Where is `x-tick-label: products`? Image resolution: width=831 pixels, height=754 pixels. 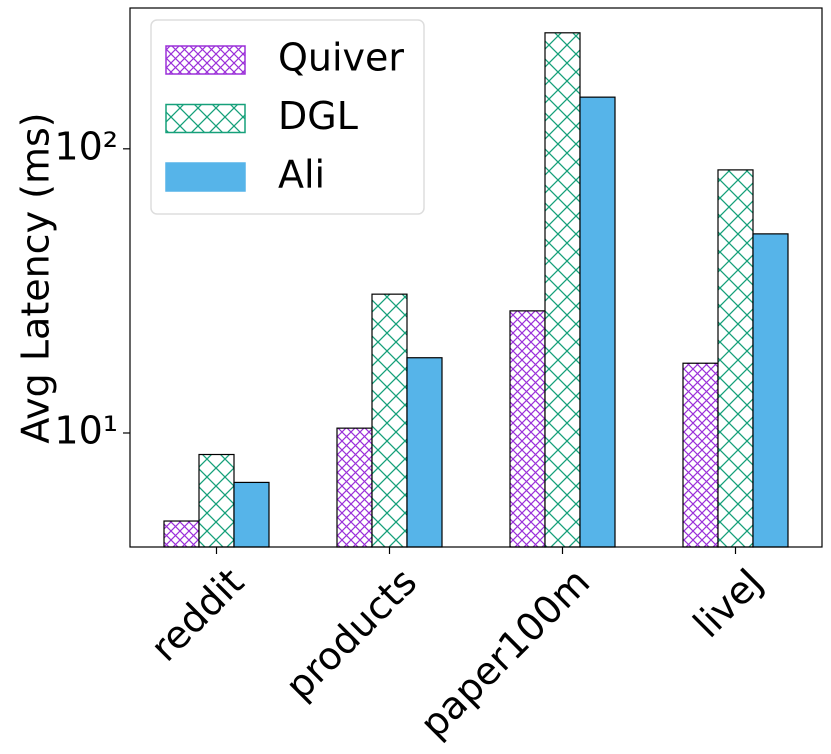
x-tick-label: products is located at coordinates (351, 634).